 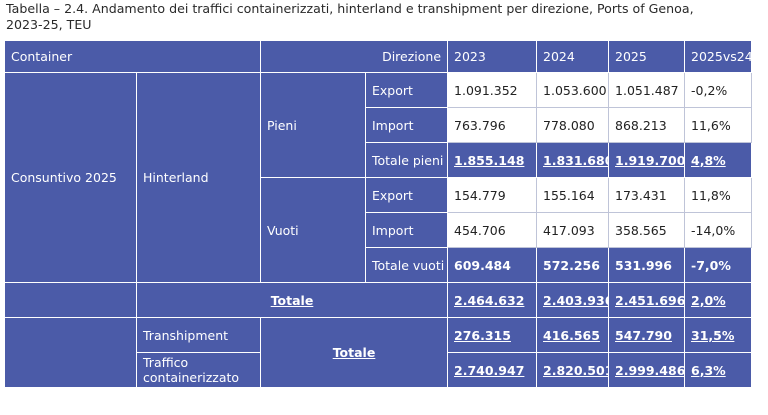 I want to click on totale-hinterland-label: Totale, so click(x=292, y=300).